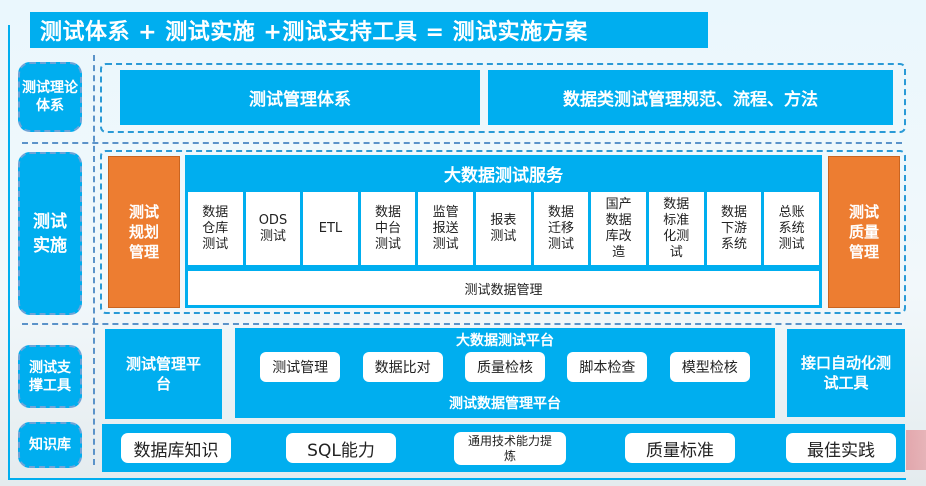 The height and width of the screenshot is (486, 926). Describe the element at coordinates (402, 367) in the screenshot. I see `tool-data-compare: 数据比对` at that location.